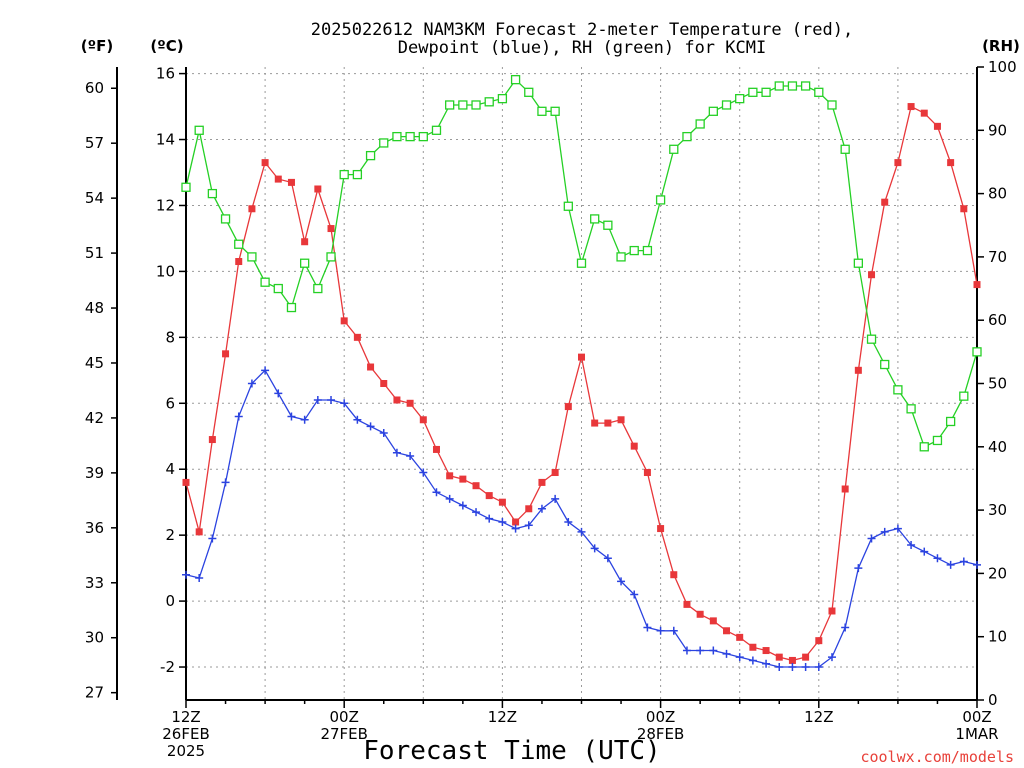 This screenshot has width=1024, height=768. What do you see at coordinates (937, 757) in the screenshot?
I see `credit-label: coolwx.com/models` at bounding box center [937, 757].